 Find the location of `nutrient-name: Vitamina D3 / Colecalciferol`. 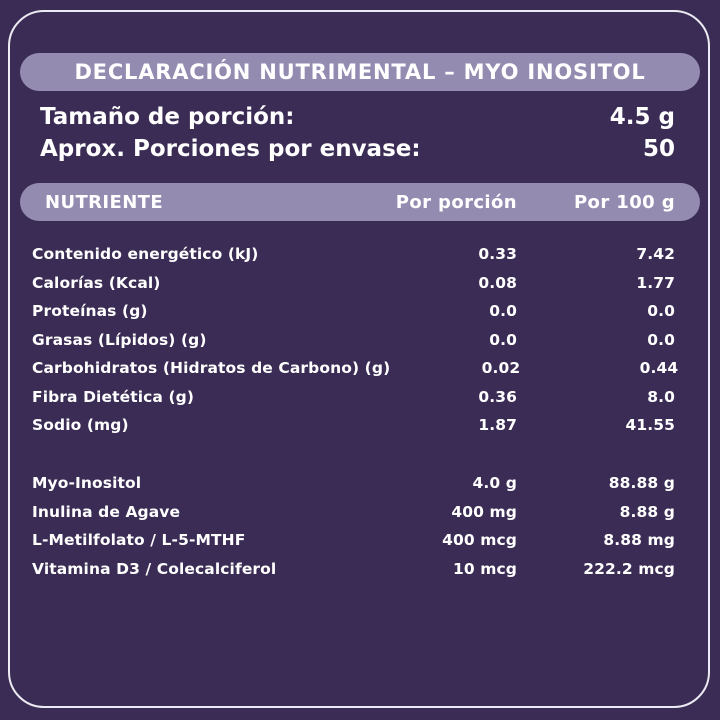

nutrient-name: Vitamina D3 / Colecalciferol is located at coordinates (154, 568).